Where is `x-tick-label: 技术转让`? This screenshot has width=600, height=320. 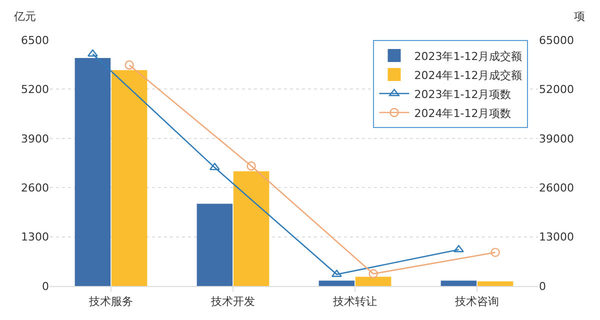 x-tick-label: 技术转让 is located at coordinates (354, 301).